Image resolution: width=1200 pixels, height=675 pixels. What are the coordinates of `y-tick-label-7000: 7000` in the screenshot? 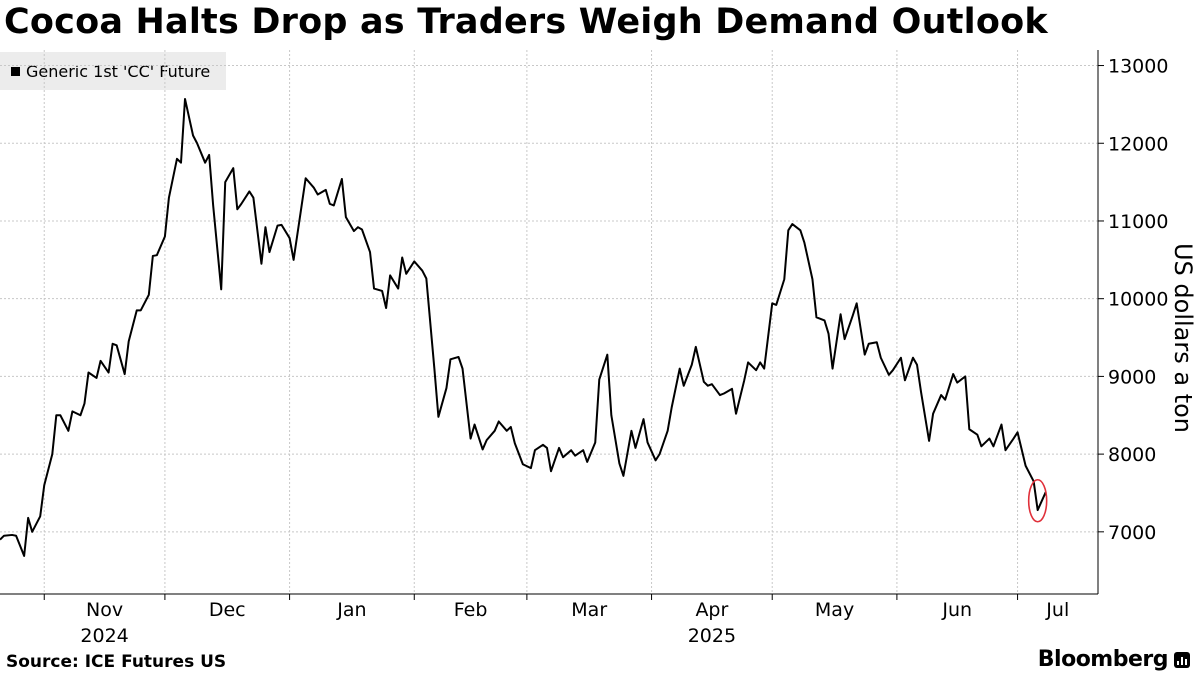 It's located at (1132, 533).